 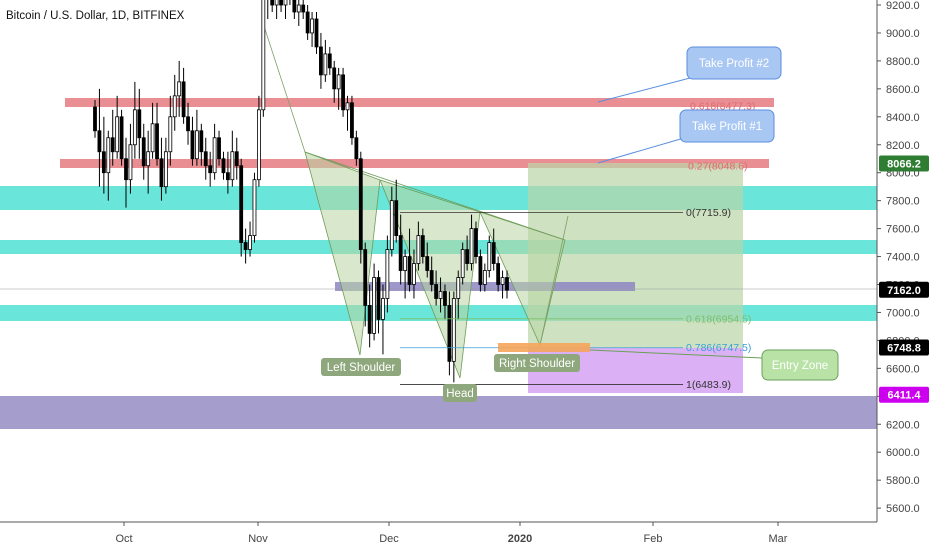 I want to click on fib-level-label: 0.618(6954.5), so click(x=718, y=319).